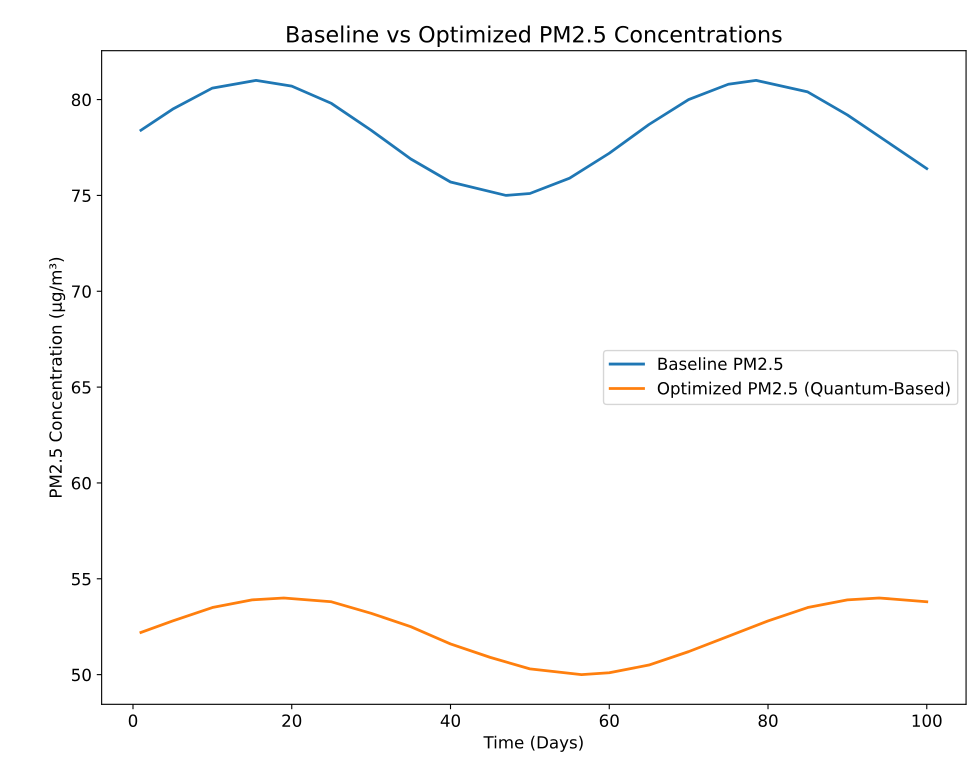 Image resolution: width=968 pixels, height=780 pixels. What do you see at coordinates (81, 387) in the screenshot?
I see `y-tick-label: 65` at bounding box center [81, 387].